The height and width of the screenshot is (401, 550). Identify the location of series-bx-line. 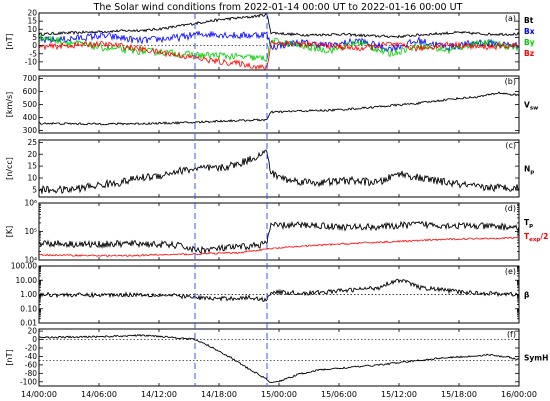
(279, 42).